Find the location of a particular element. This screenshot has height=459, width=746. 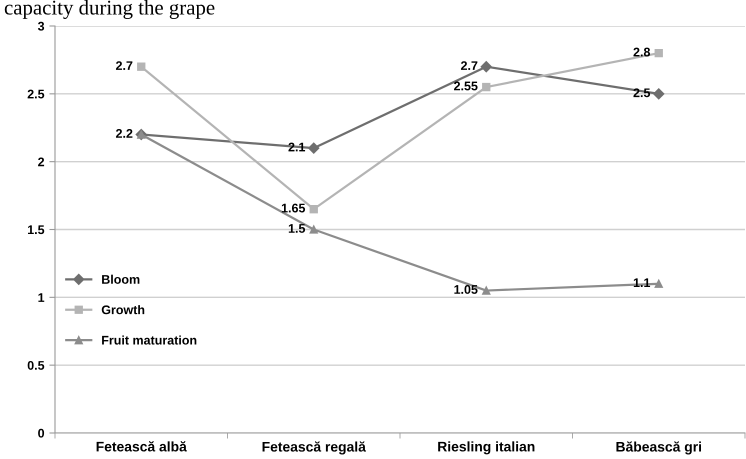

data-label: 2.5 is located at coordinates (641, 93).